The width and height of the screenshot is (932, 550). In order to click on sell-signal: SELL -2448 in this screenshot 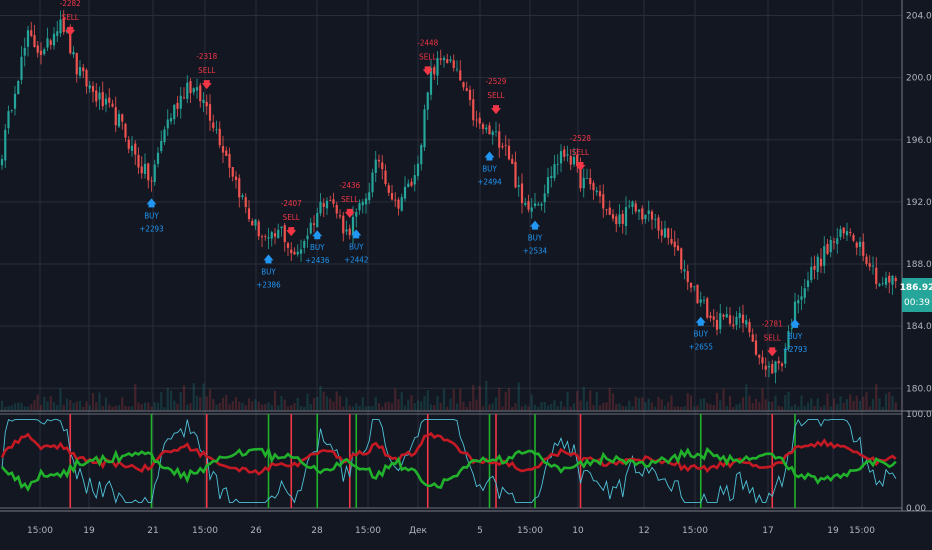, I will do `click(428, 57)`.